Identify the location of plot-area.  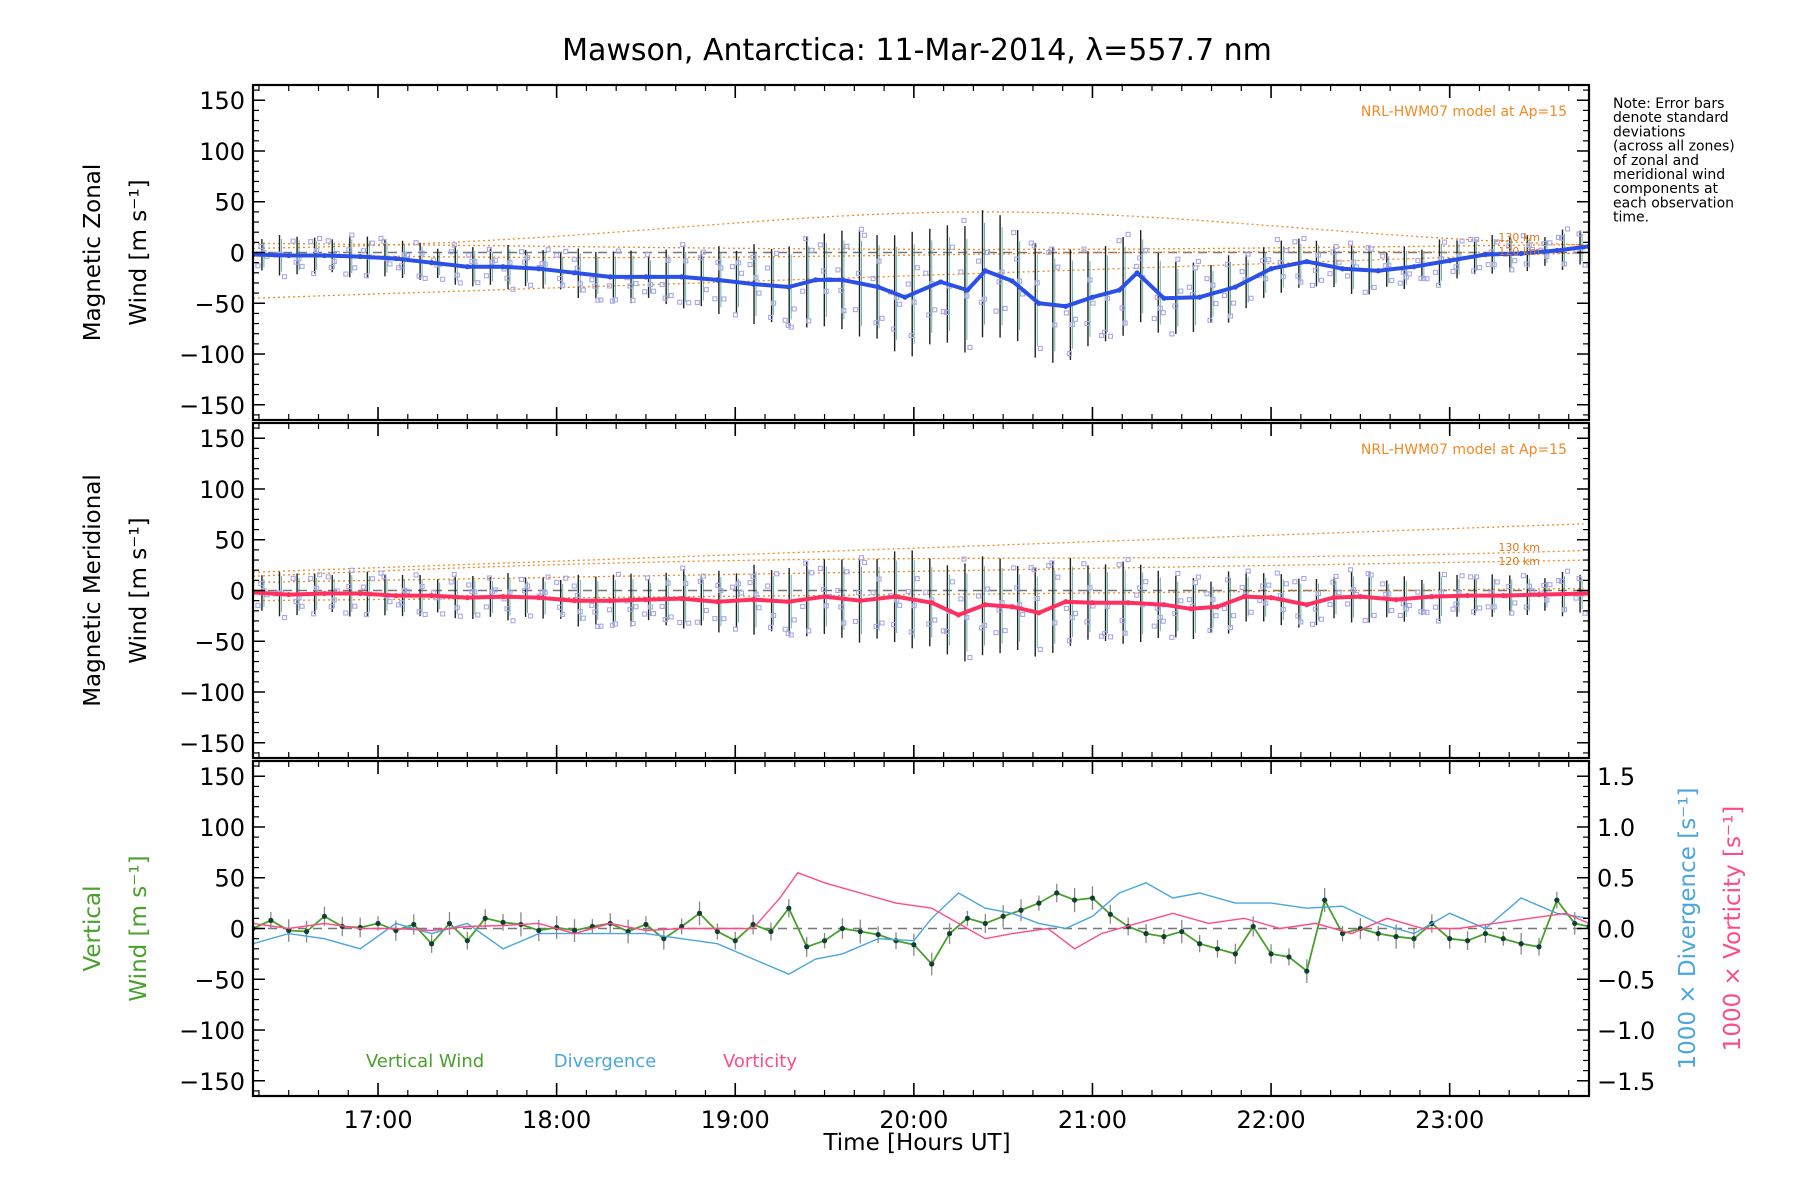
(921, 592).